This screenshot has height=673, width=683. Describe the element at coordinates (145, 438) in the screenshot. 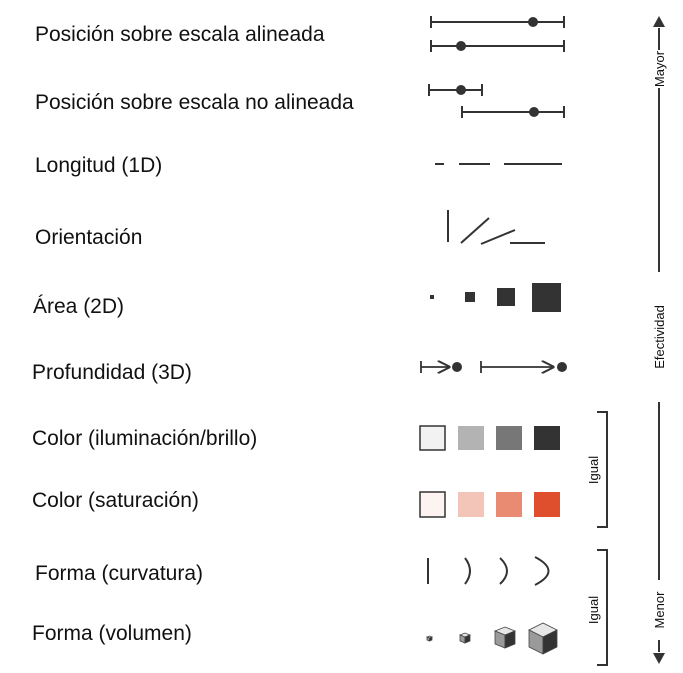

I see `label-color-luminance: Color (iluminación/brillo)` at that location.